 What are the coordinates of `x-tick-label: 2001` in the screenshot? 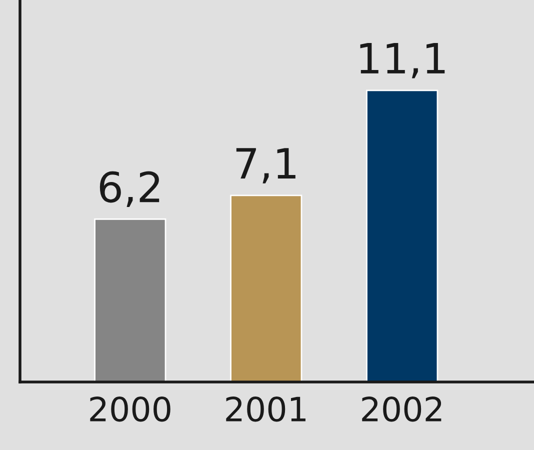 It's located at (266, 409).